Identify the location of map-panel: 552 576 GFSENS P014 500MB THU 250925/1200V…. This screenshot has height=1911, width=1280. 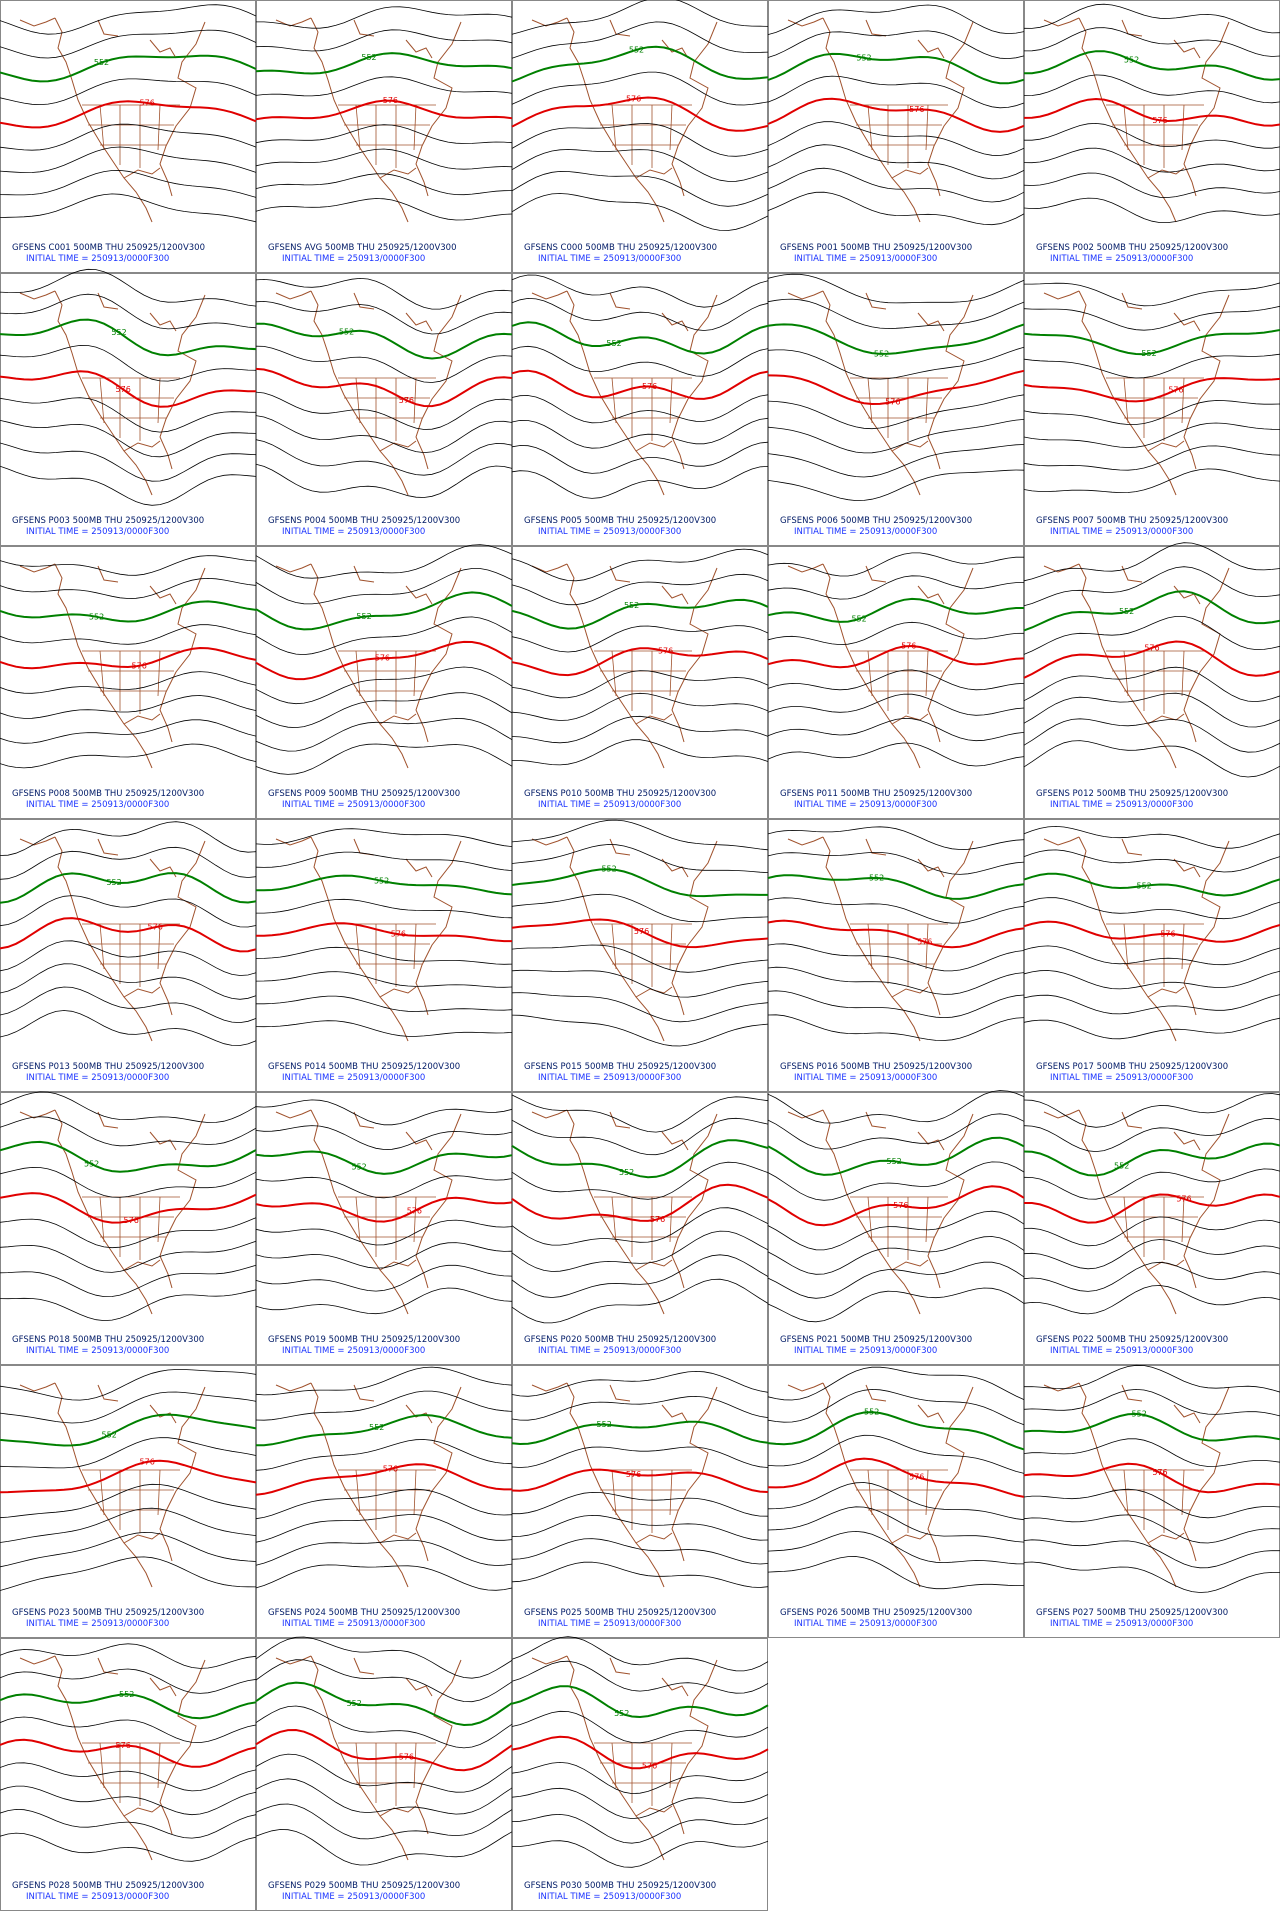
(384, 955).